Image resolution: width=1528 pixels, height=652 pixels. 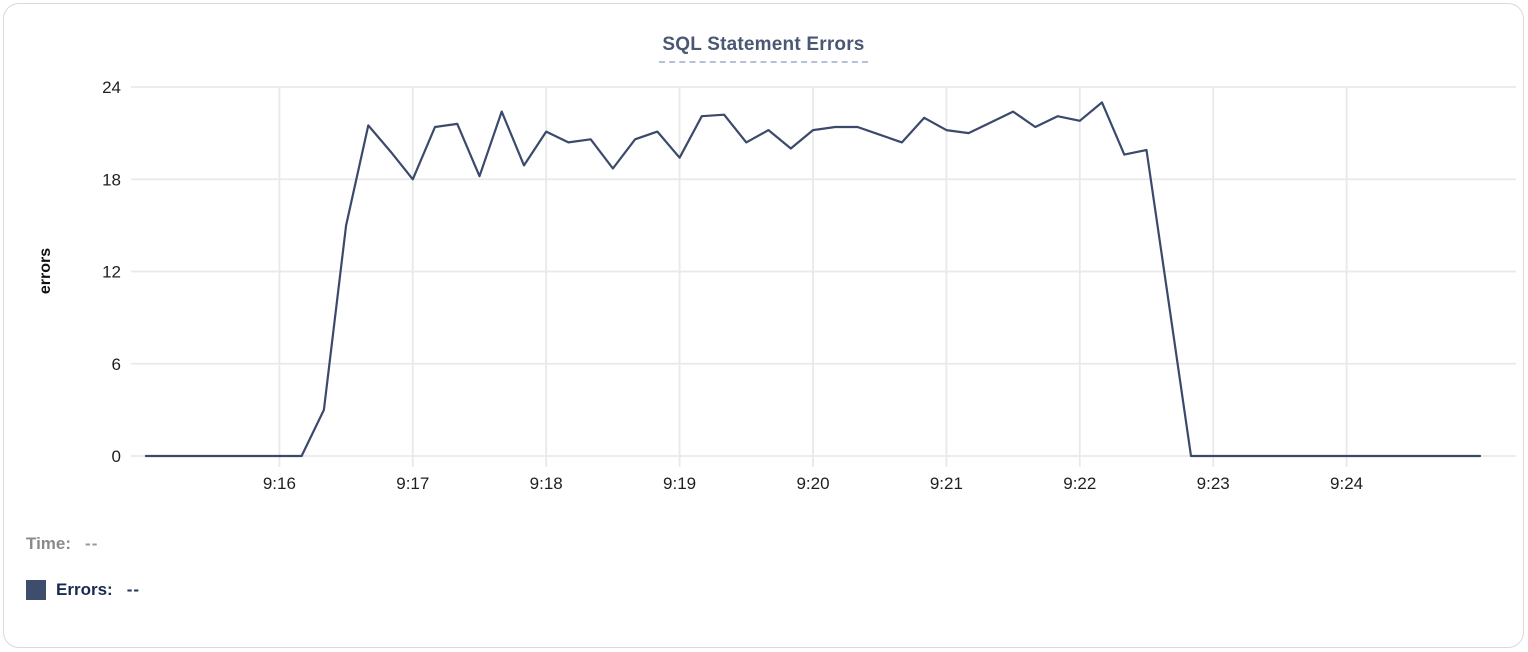 What do you see at coordinates (84, 589) in the screenshot?
I see `legend-errors-label: Errors:` at bounding box center [84, 589].